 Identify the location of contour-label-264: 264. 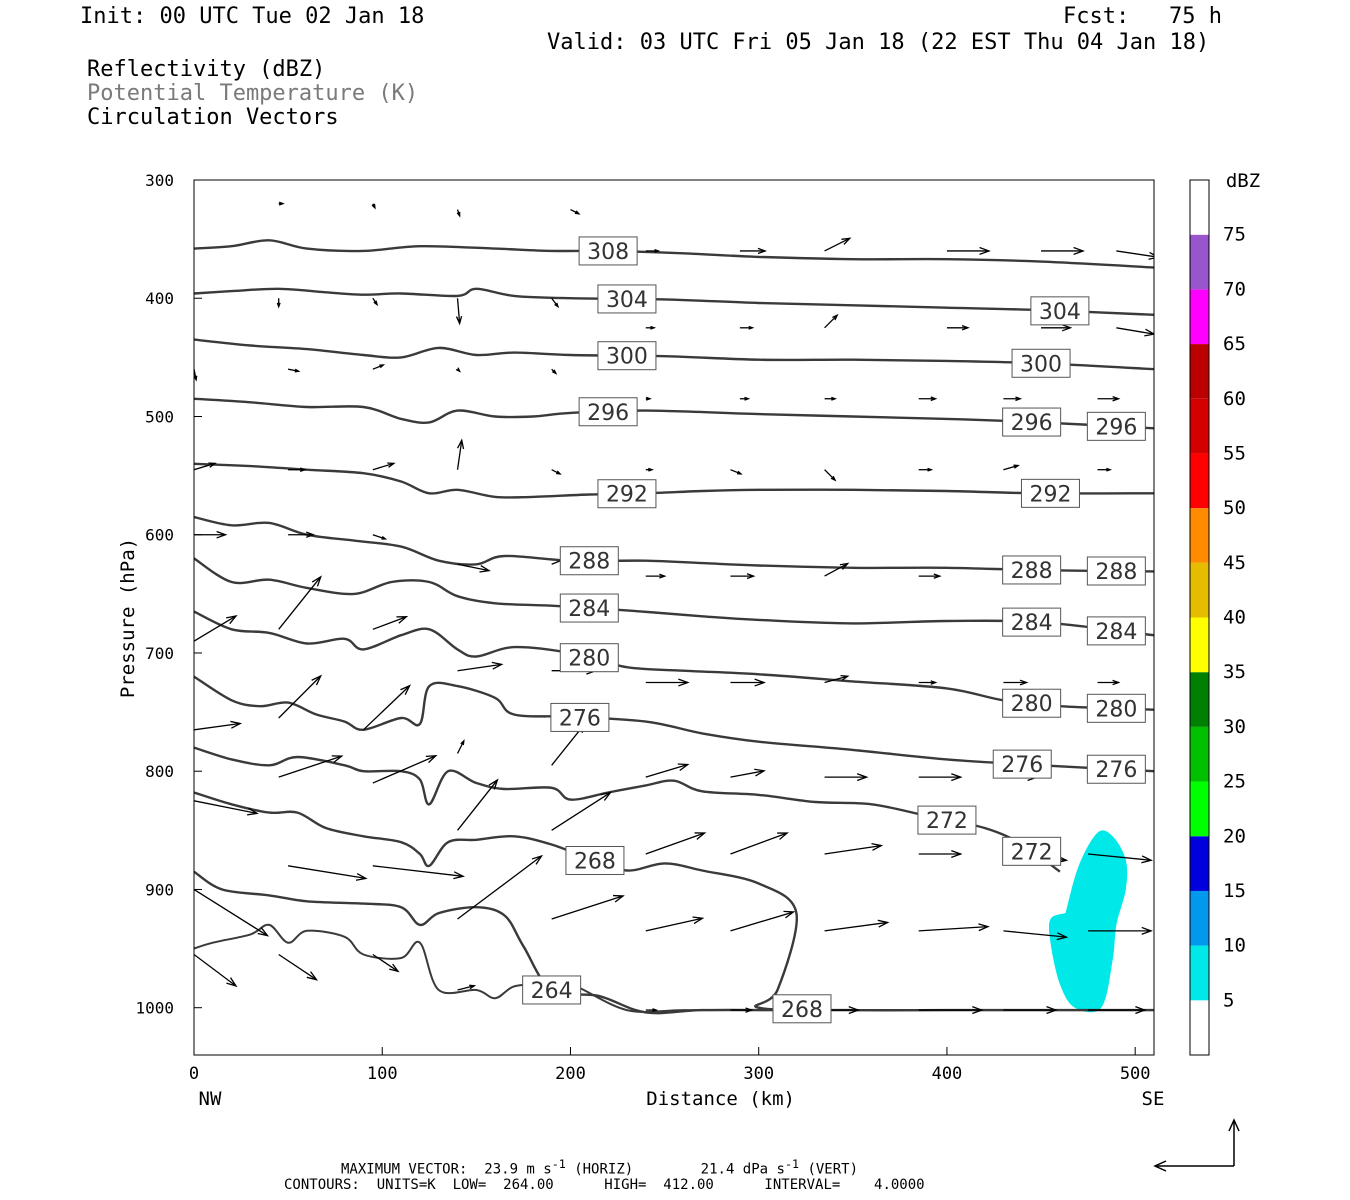
(552, 990).